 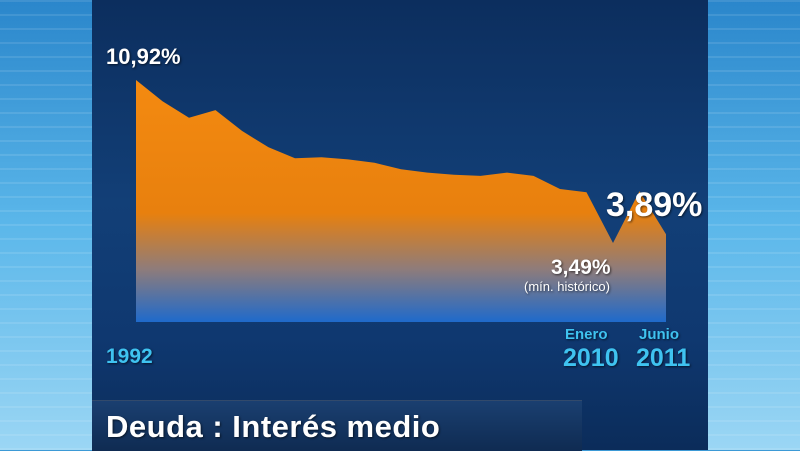 What do you see at coordinates (586, 334) in the screenshot?
I see `x-label-min-month: Enero` at bounding box center [586, 334].